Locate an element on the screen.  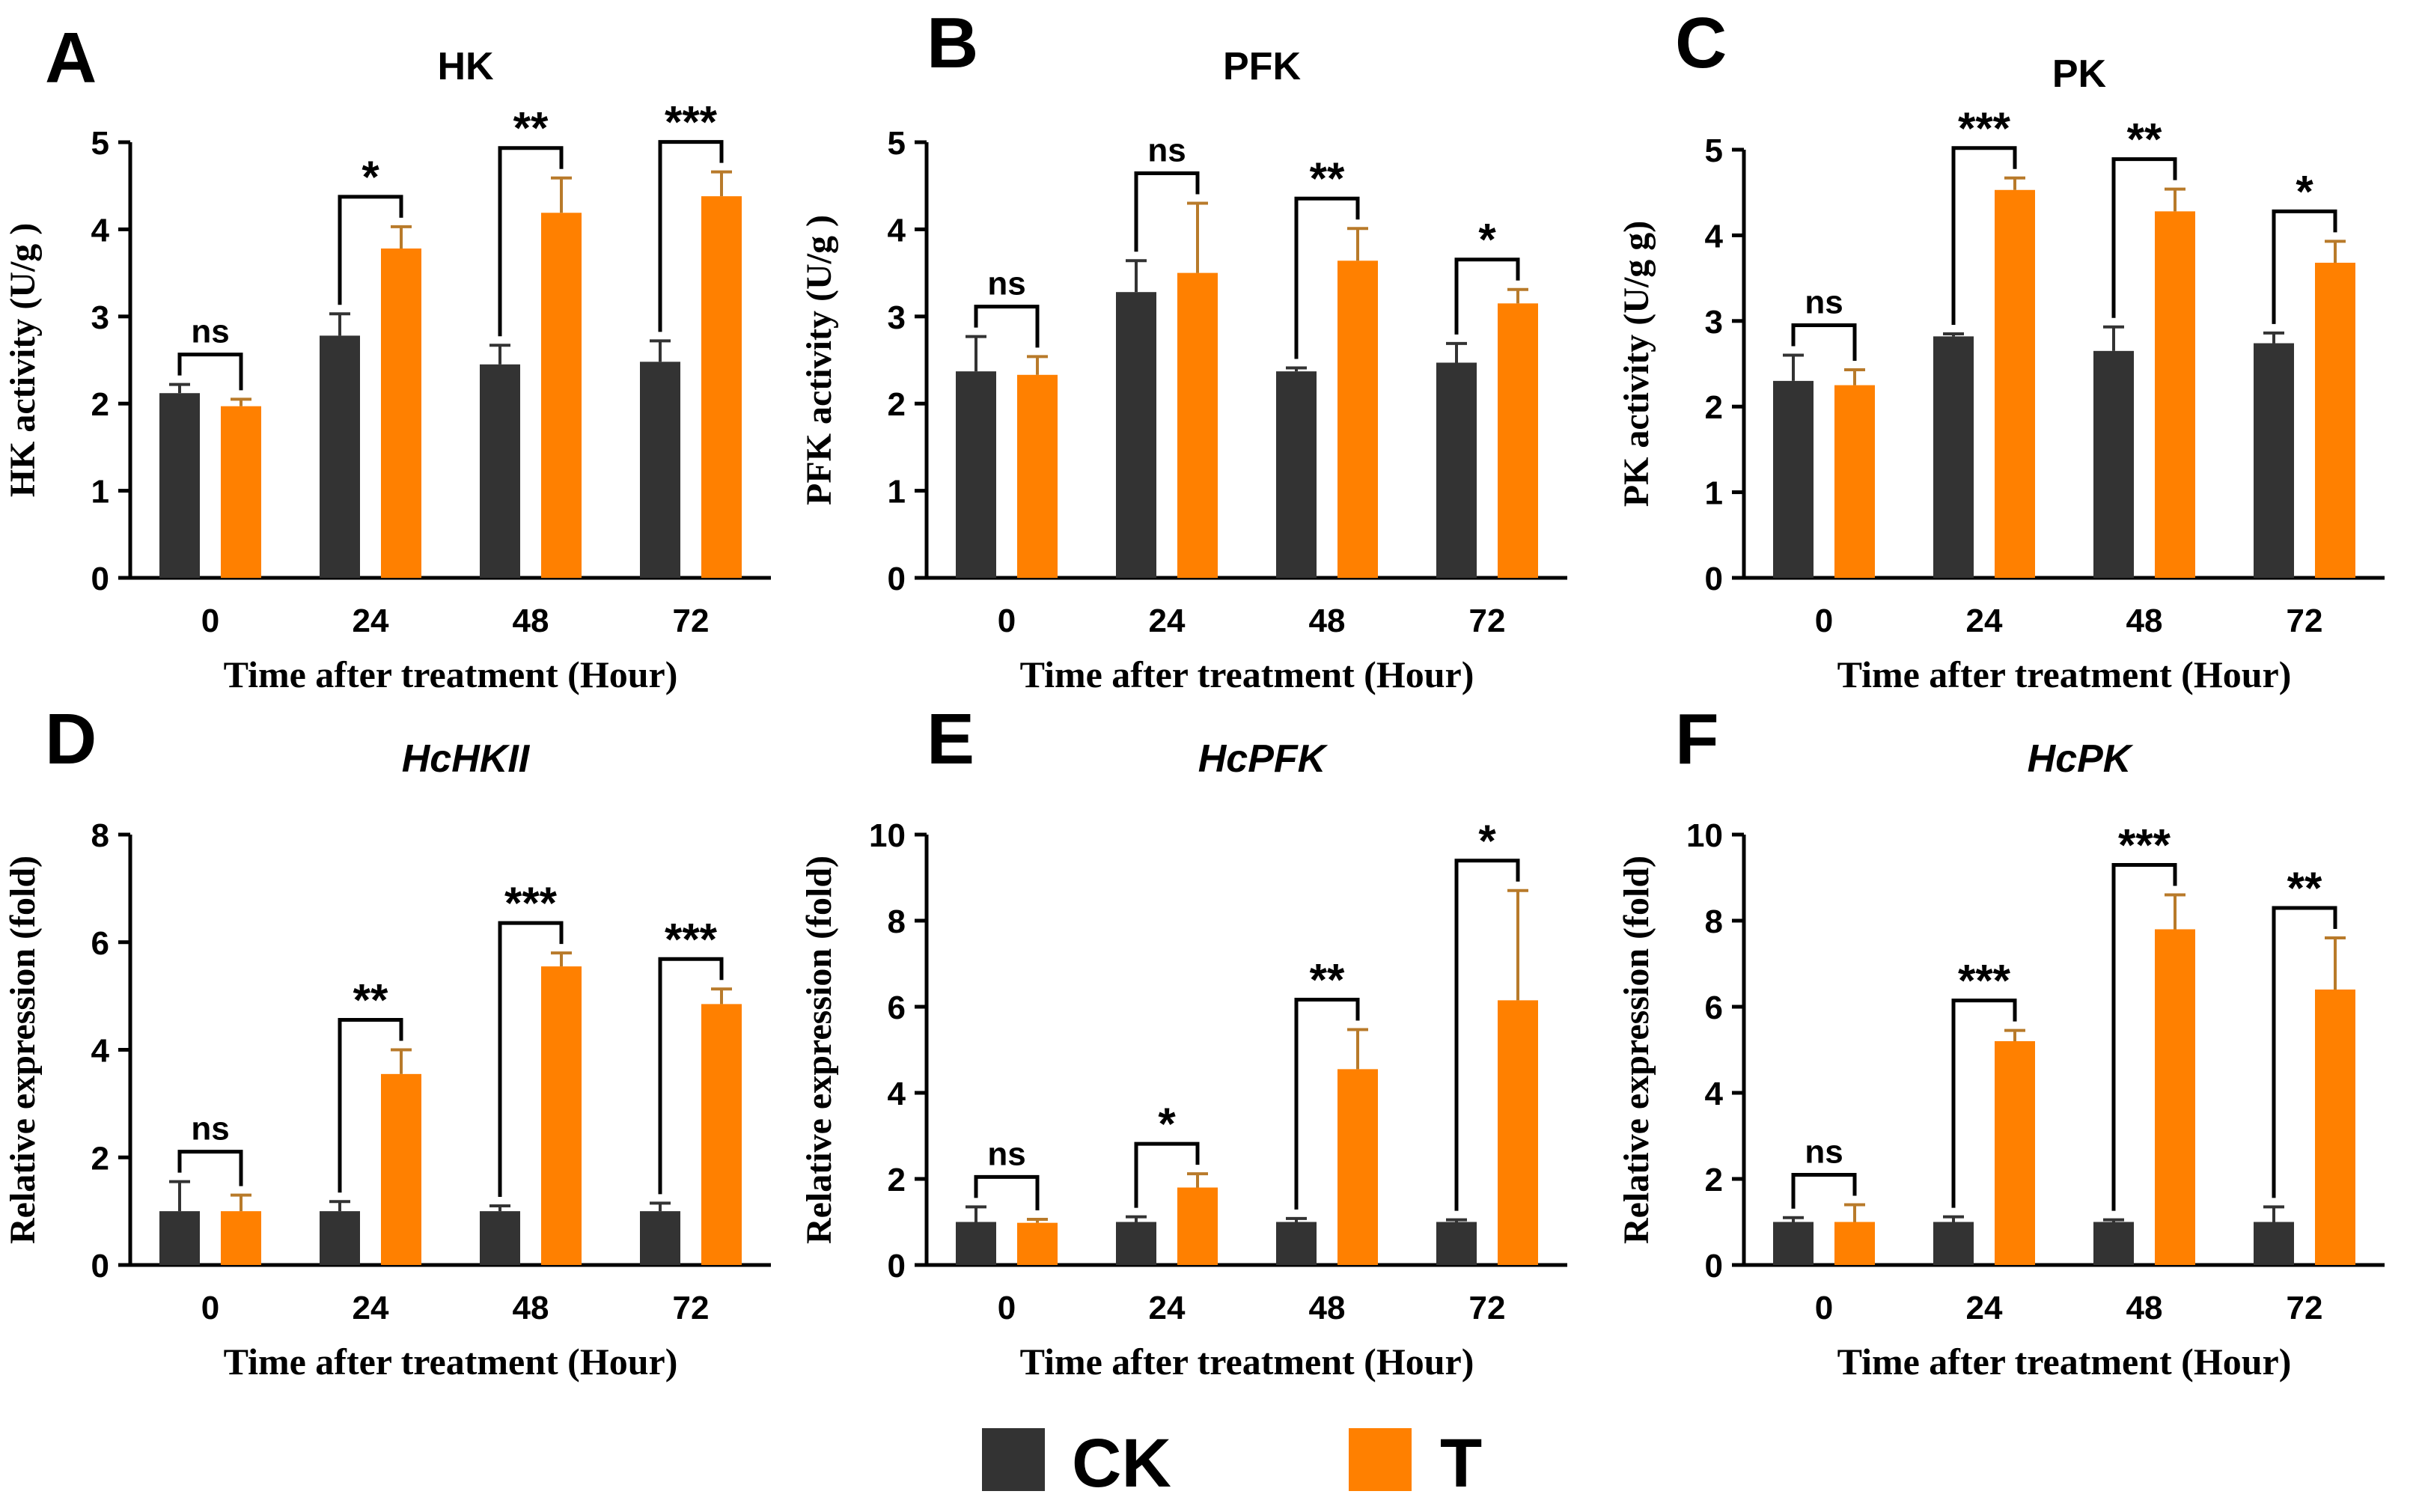
panel-letter: C is located at coordinates (1701, 43).